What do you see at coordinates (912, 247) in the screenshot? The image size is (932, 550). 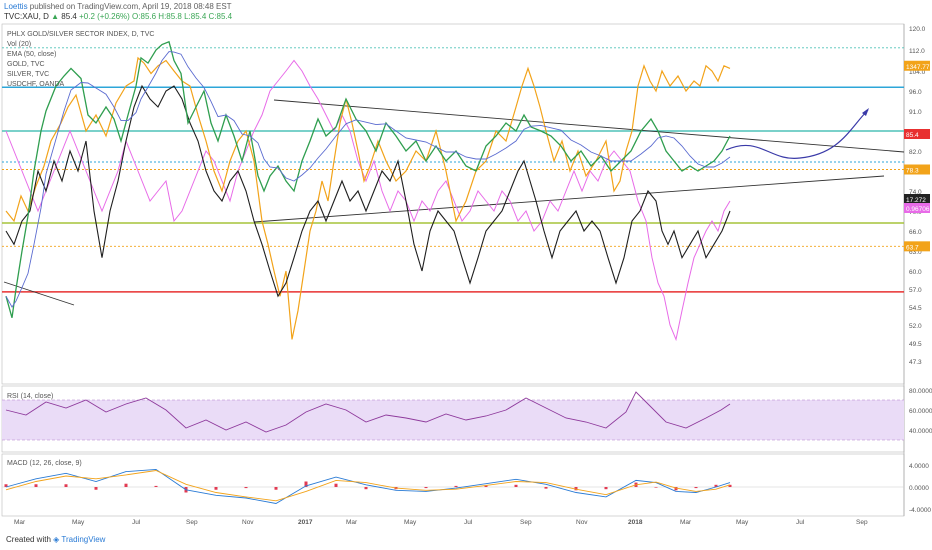 I see `price-tag-label: 63.7` at bounding box center [912, 247].